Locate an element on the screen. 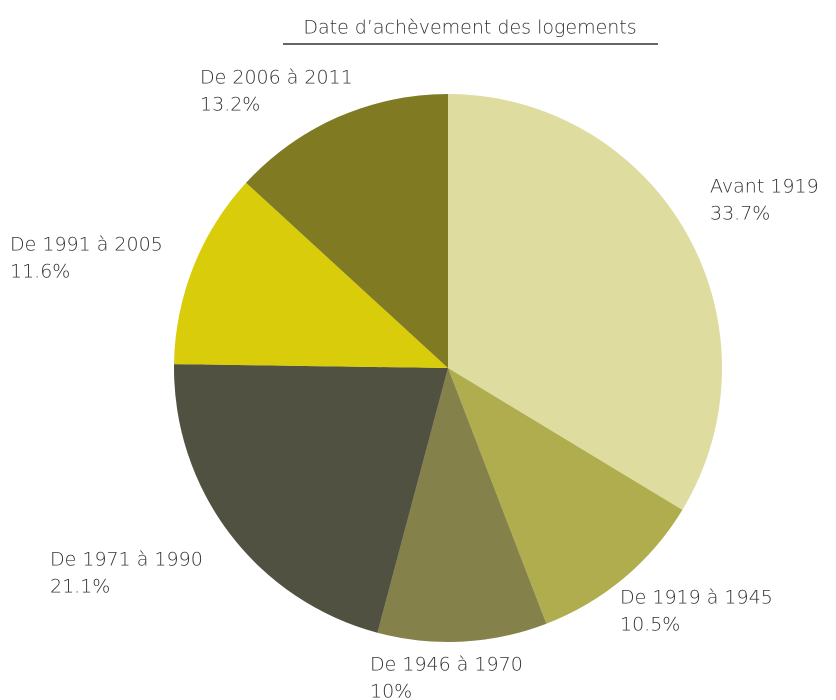  slice-value-label: 10.5% is located at coordinates (650, 625).